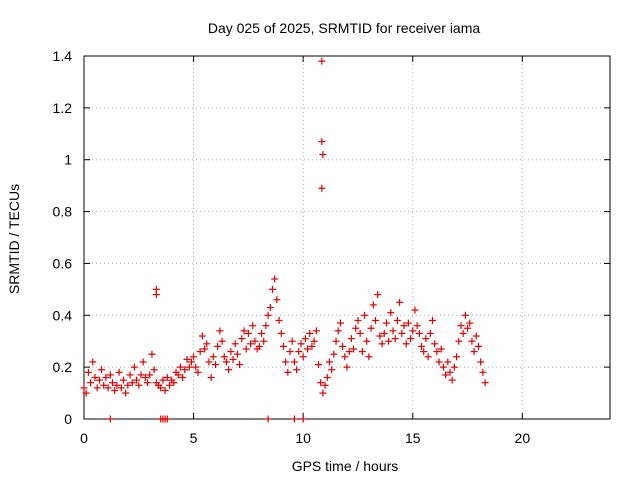  What do you see at coordinates (68, 160) in the screenshot?
I see `y-tick-label: 1` at bounding box center [68, 160].